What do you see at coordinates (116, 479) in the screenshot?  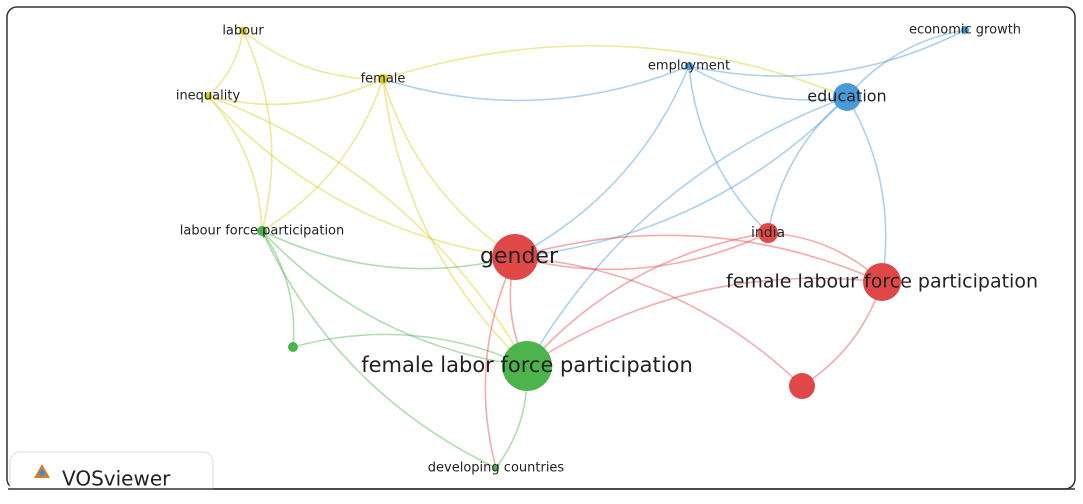 I see `branding: VOSviewer` at bounding box center [116, 479].